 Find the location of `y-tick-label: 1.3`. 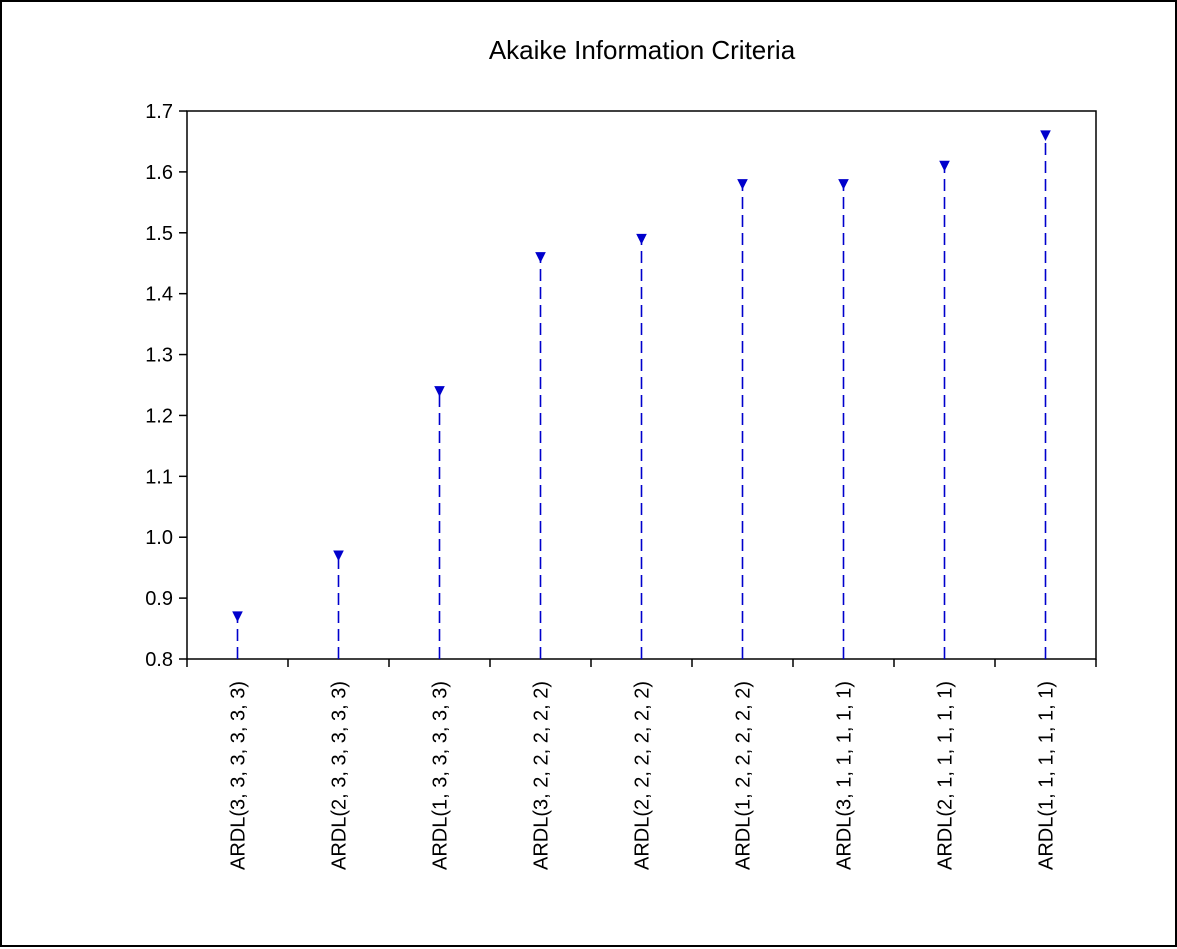

y-tick-label: 1.3 is located at coordinates (159, 356).